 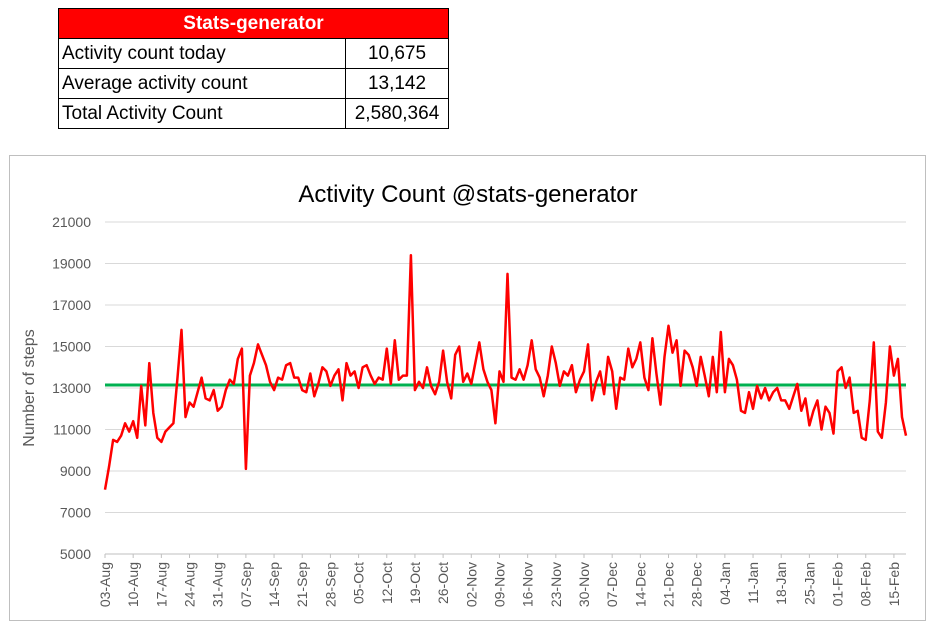 I want to click on x-tick-label: 19-Oct, so click(x=415, y=583).